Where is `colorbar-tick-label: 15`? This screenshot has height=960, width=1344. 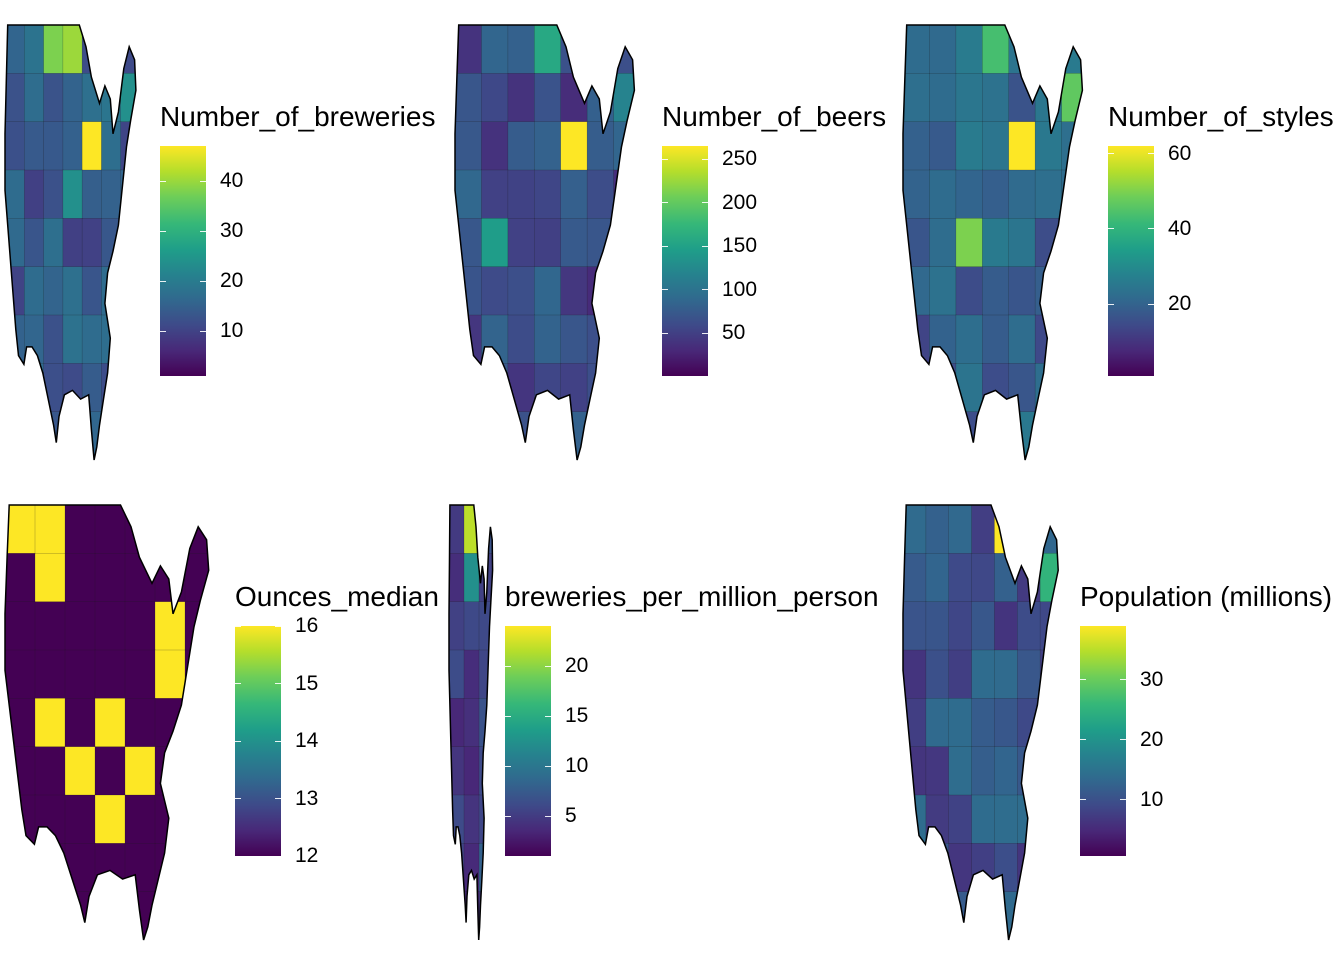
colorbar-tick-label: 15 is located at coordinates (307, 683).